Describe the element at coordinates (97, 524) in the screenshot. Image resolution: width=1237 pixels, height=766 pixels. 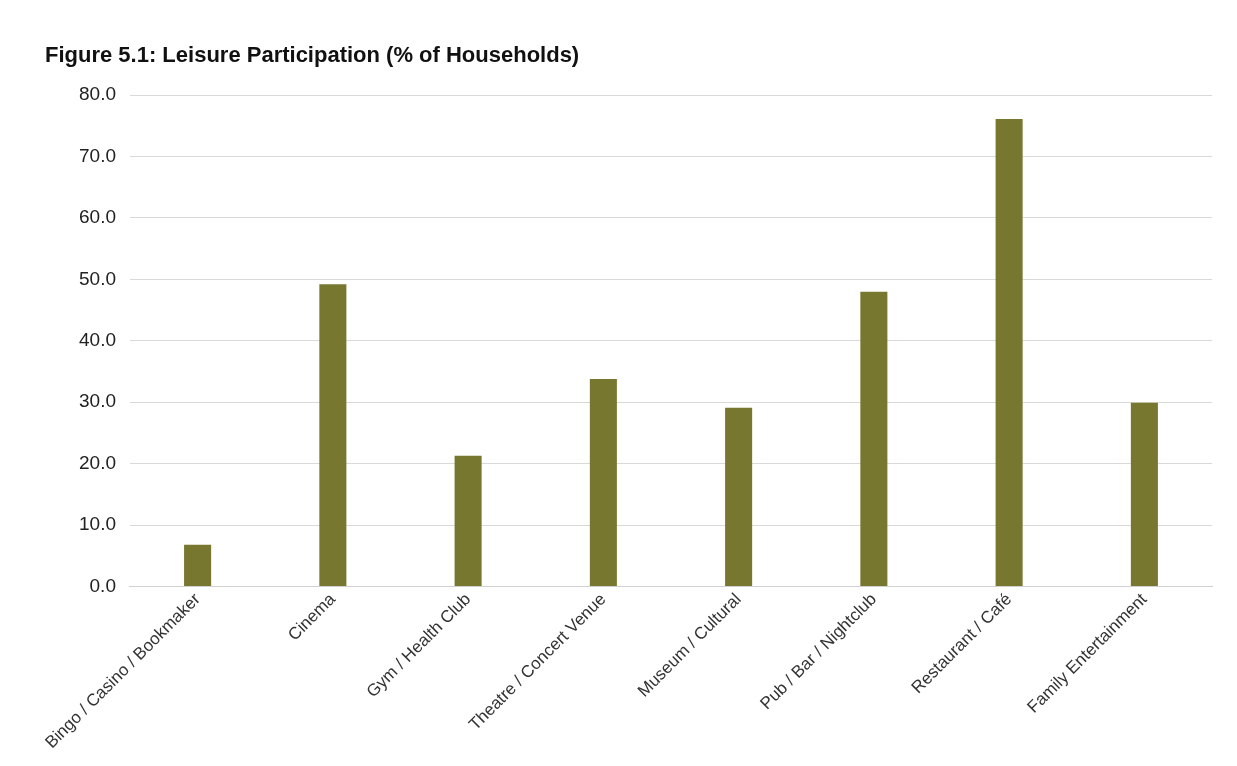
I see `y-tick-label: 10.0` at that location.